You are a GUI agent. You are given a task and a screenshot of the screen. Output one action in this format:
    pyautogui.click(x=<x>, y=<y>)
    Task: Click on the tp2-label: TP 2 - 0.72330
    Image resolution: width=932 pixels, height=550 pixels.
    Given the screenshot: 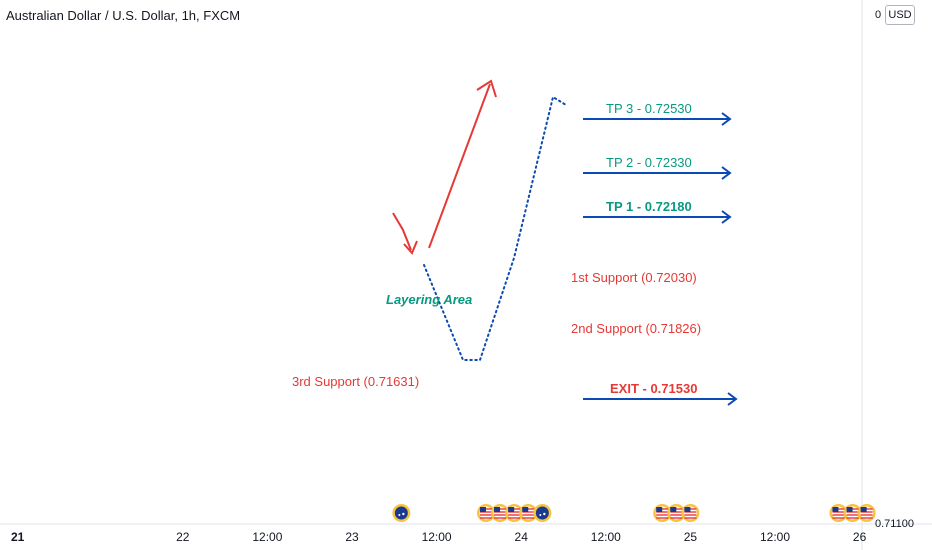 What is the action you would take?
    pyautogui.click(x=649, y=162)
    